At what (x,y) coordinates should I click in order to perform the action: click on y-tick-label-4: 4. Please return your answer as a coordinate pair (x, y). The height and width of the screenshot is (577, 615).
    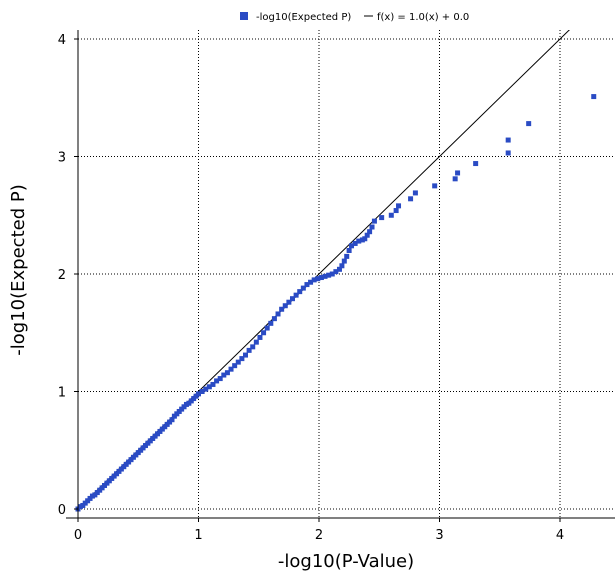
    Looking at the image, I should click on (62, 40).